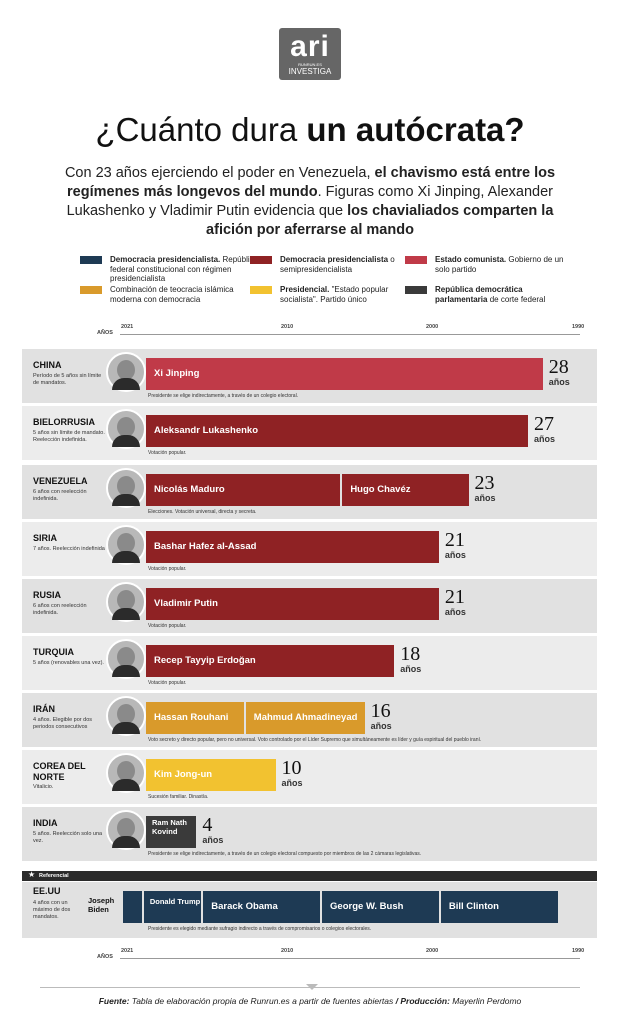 The height and width of the screenshot is (1024, 620). Describe the element at coordinates (60, 481) in the screenshot. I see `country-name: VENEZUELA` at that location.